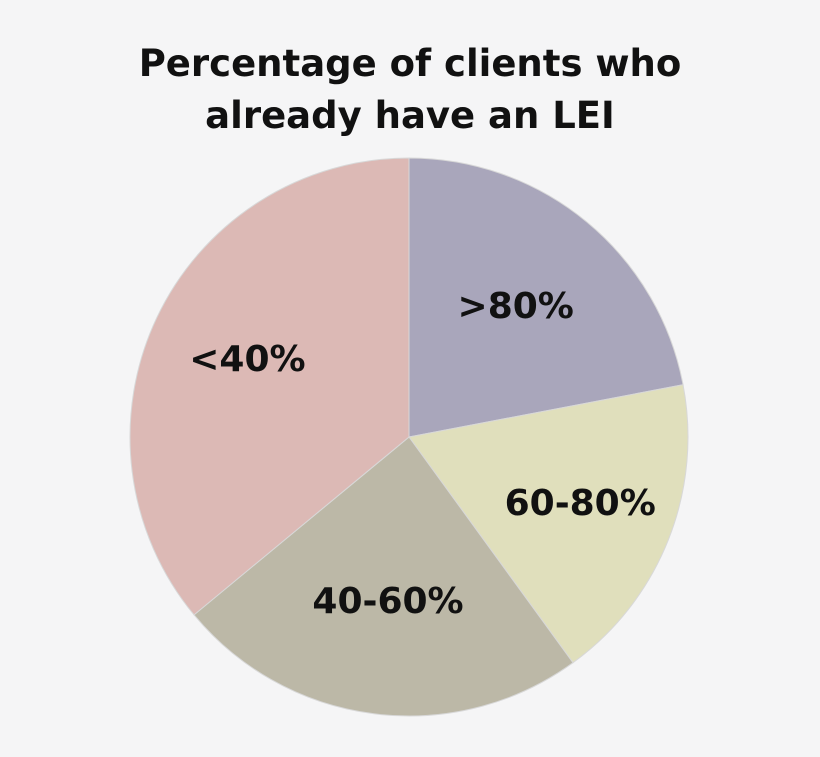 Image resolution: width=820 pixels, height=757 pixels. I want to click on chart-title-line-2: already have an LEI, so click(410, 115).